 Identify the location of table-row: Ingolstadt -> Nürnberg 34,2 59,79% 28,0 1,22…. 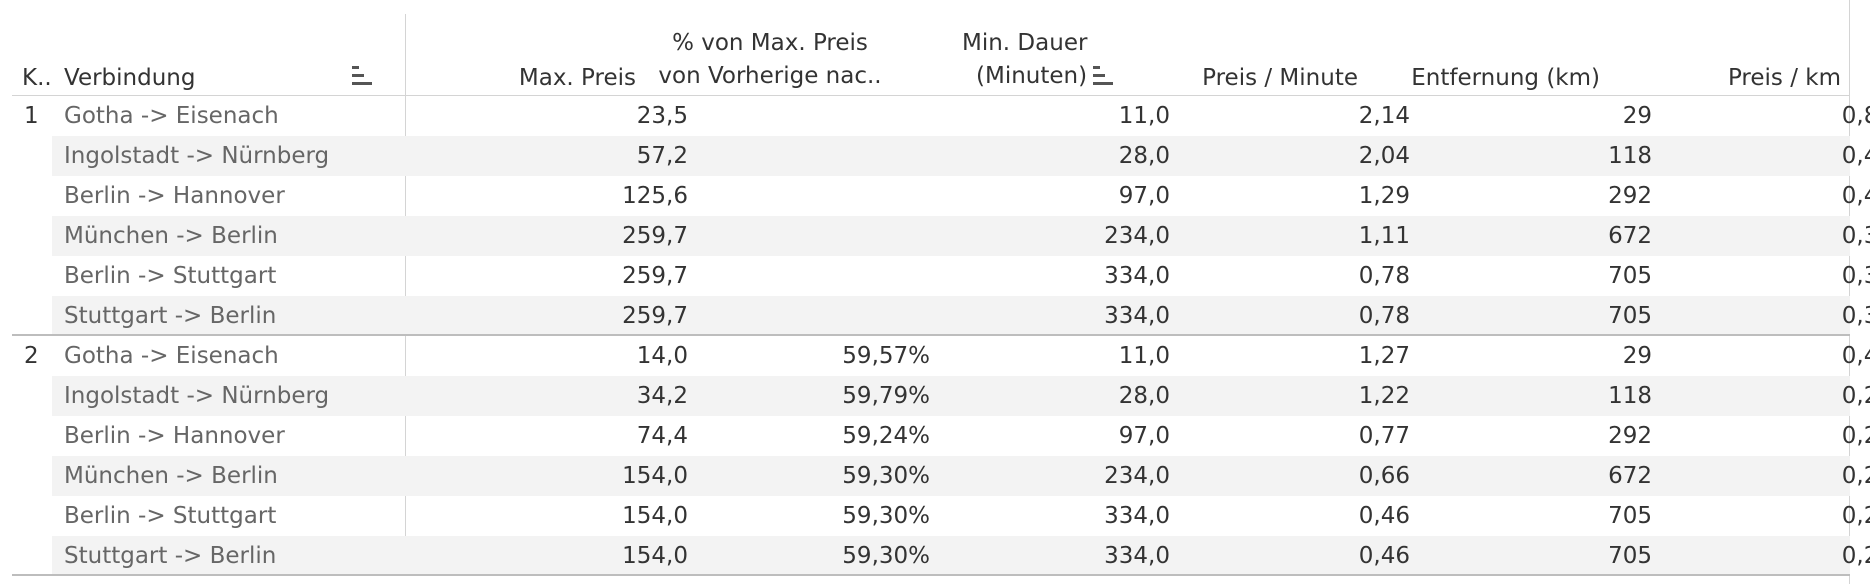
(961, 396).